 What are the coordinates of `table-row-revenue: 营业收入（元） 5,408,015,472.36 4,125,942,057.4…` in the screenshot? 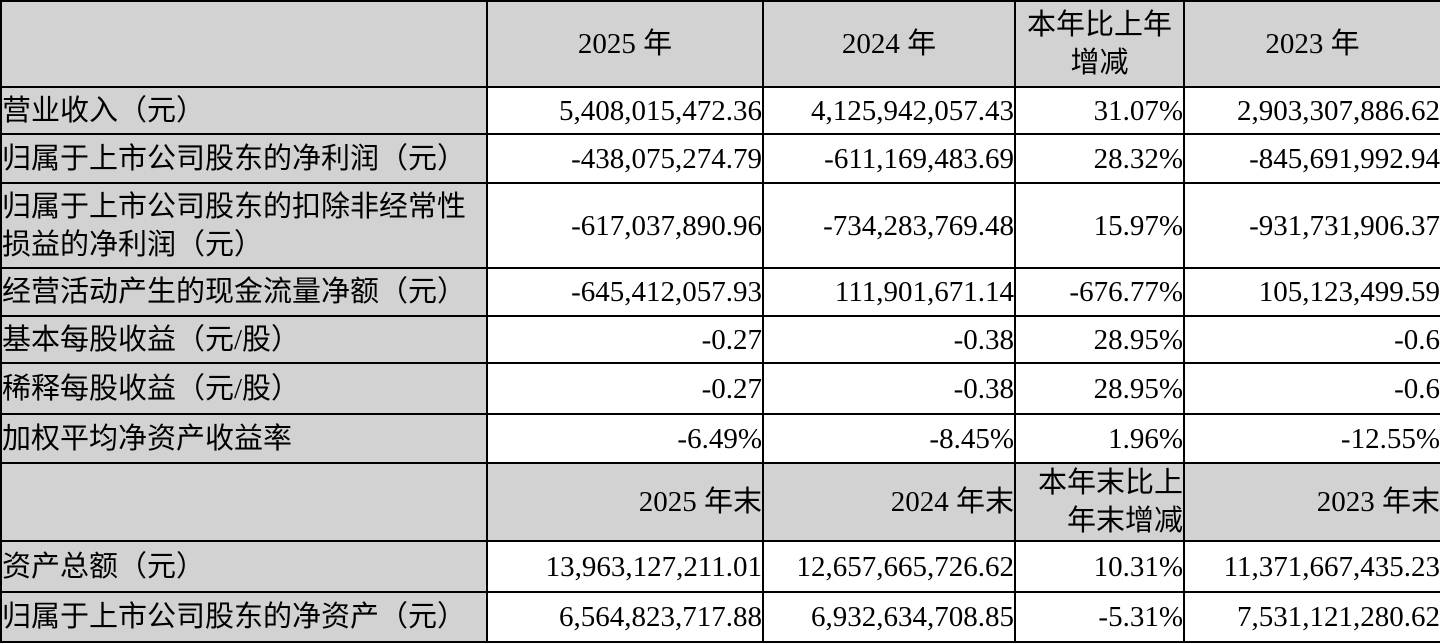 It's located at (720, 110).